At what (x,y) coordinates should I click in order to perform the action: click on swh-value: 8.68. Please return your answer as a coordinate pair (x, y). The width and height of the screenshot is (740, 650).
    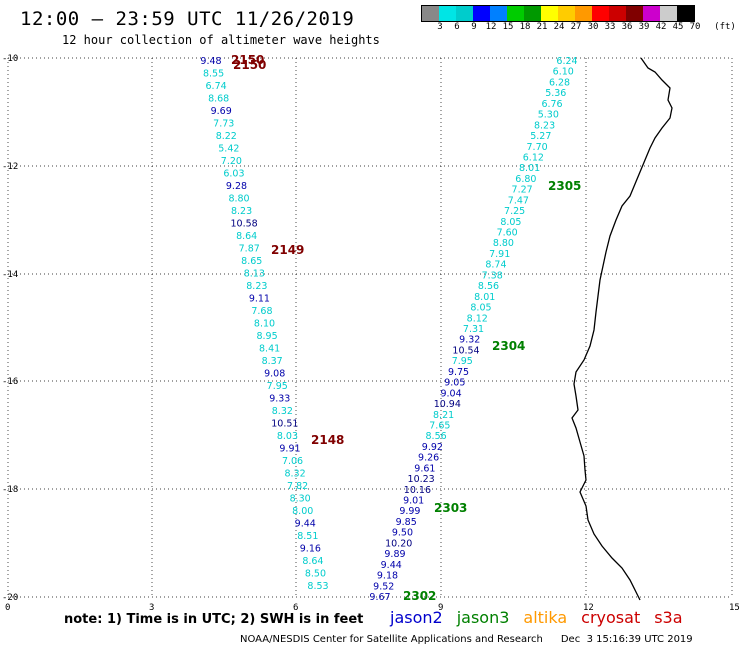
    Looking at the image, I should click on (218, 99).